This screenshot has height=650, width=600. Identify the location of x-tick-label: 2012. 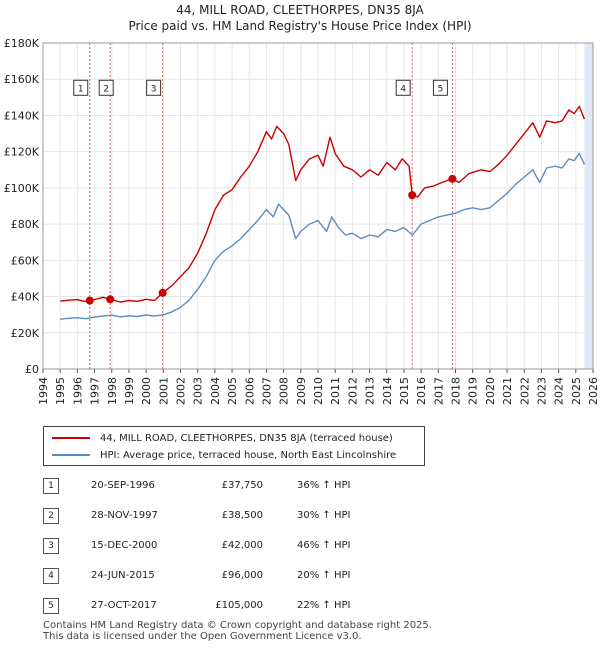
(352, 391).